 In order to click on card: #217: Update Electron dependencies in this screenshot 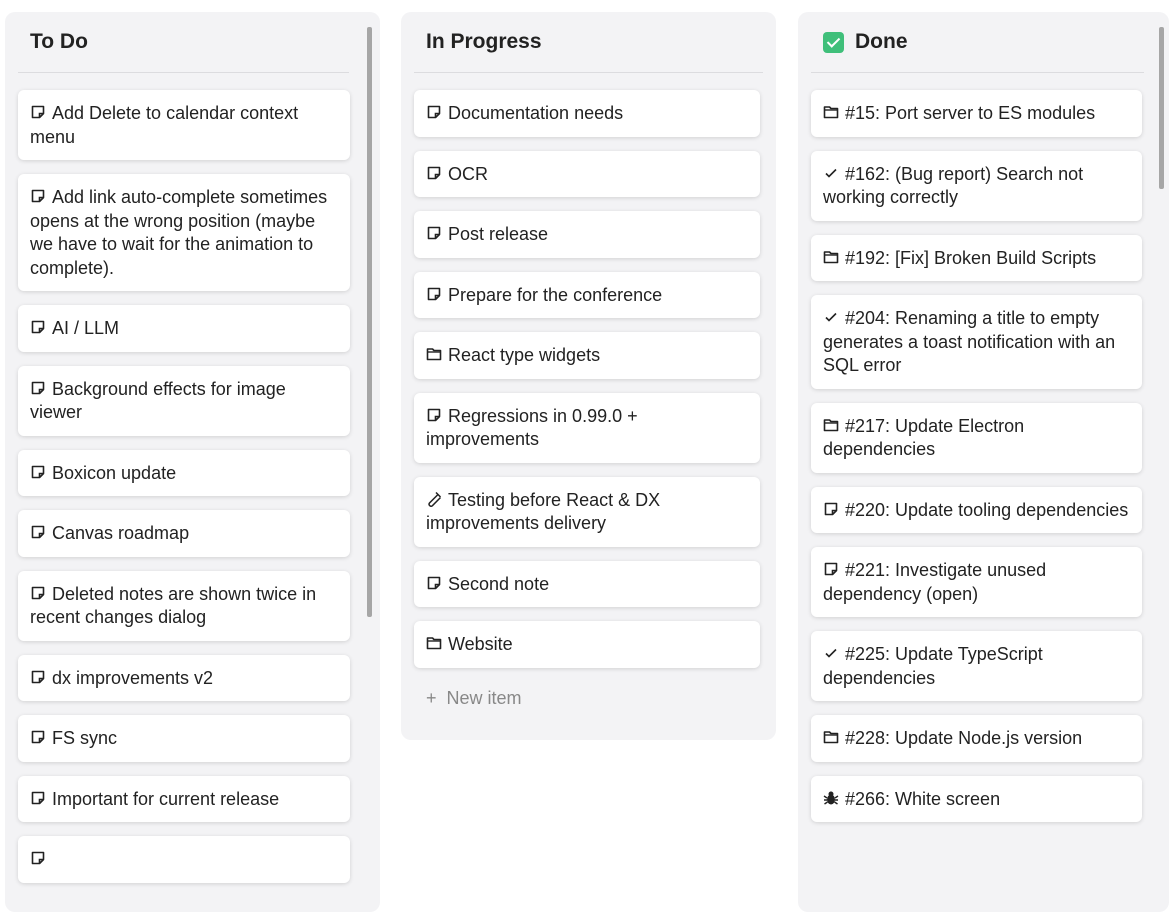, I will do `click(976, 437)`.